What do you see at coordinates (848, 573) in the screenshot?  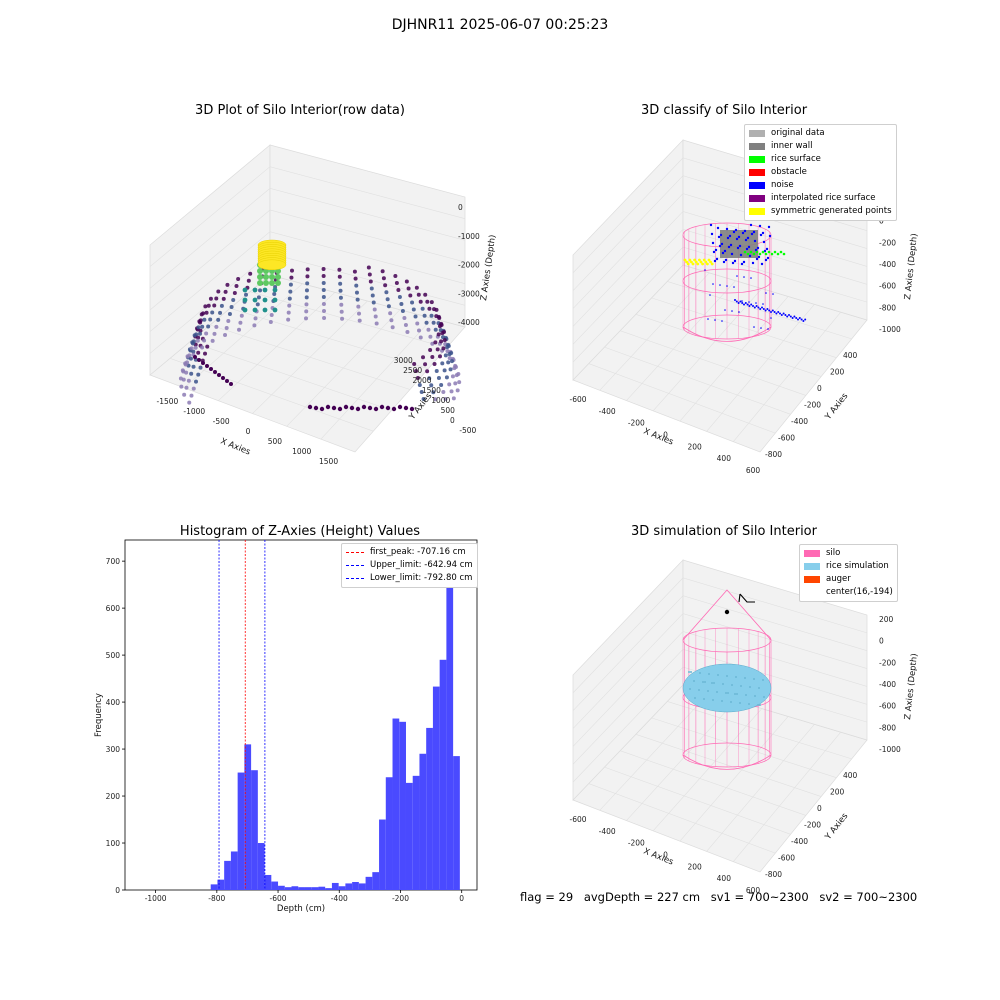 I see `simulation-legend: silo rice simulation auger center(16,-194)` at bounding box center [848, 573].